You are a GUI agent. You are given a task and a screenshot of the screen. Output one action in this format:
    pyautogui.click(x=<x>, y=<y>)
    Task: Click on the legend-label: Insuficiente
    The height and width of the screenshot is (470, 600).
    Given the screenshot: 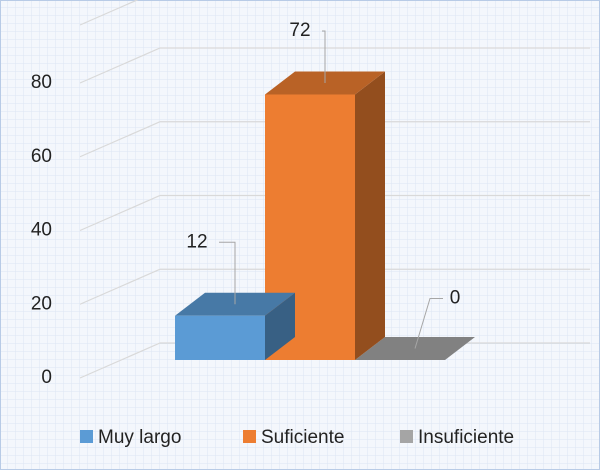 What is the action you would take?
    pyautogui.click(x=466, y=437)
    